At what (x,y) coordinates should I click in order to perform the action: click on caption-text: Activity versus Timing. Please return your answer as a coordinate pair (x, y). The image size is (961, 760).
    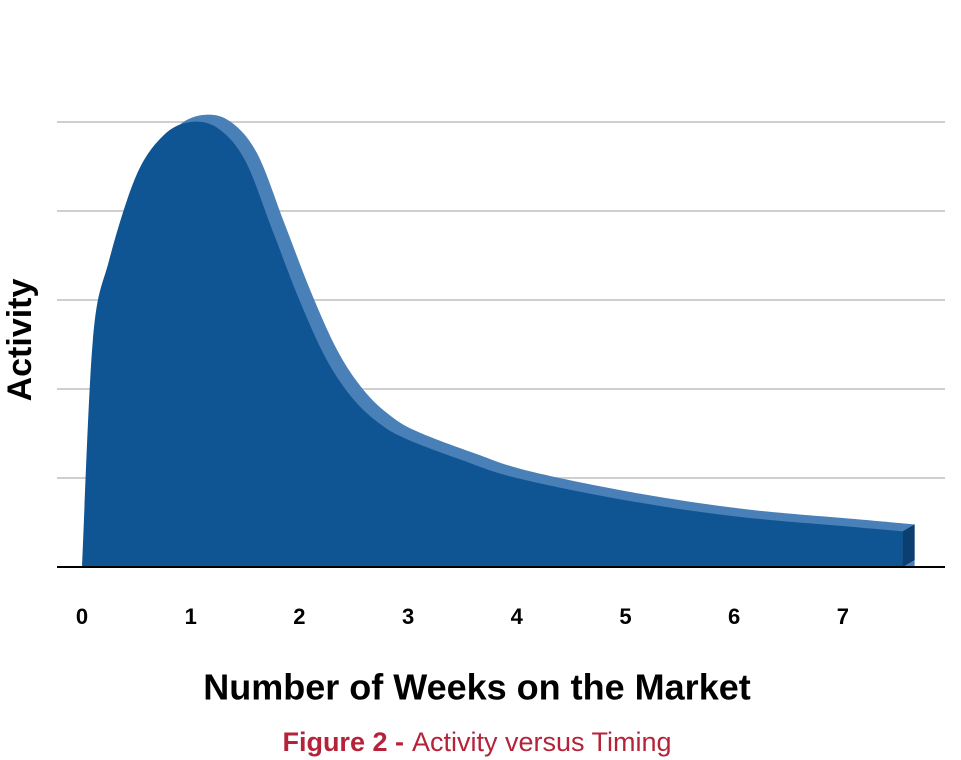
    Looking at the image, I should click on (542, 742).